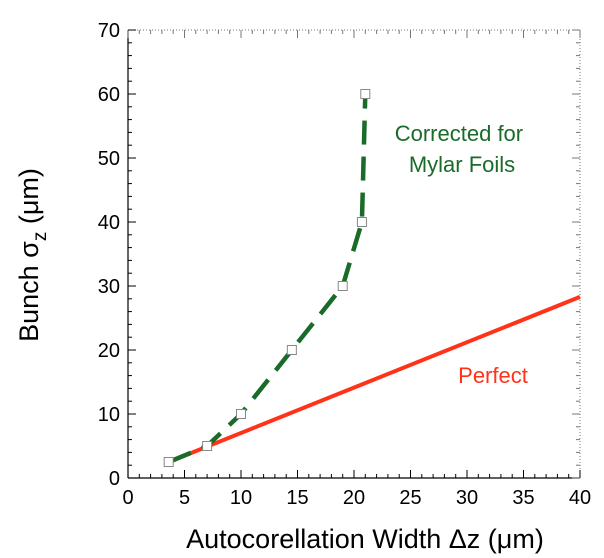  I want to click on x-tick-label: 15, so click(297, 498).